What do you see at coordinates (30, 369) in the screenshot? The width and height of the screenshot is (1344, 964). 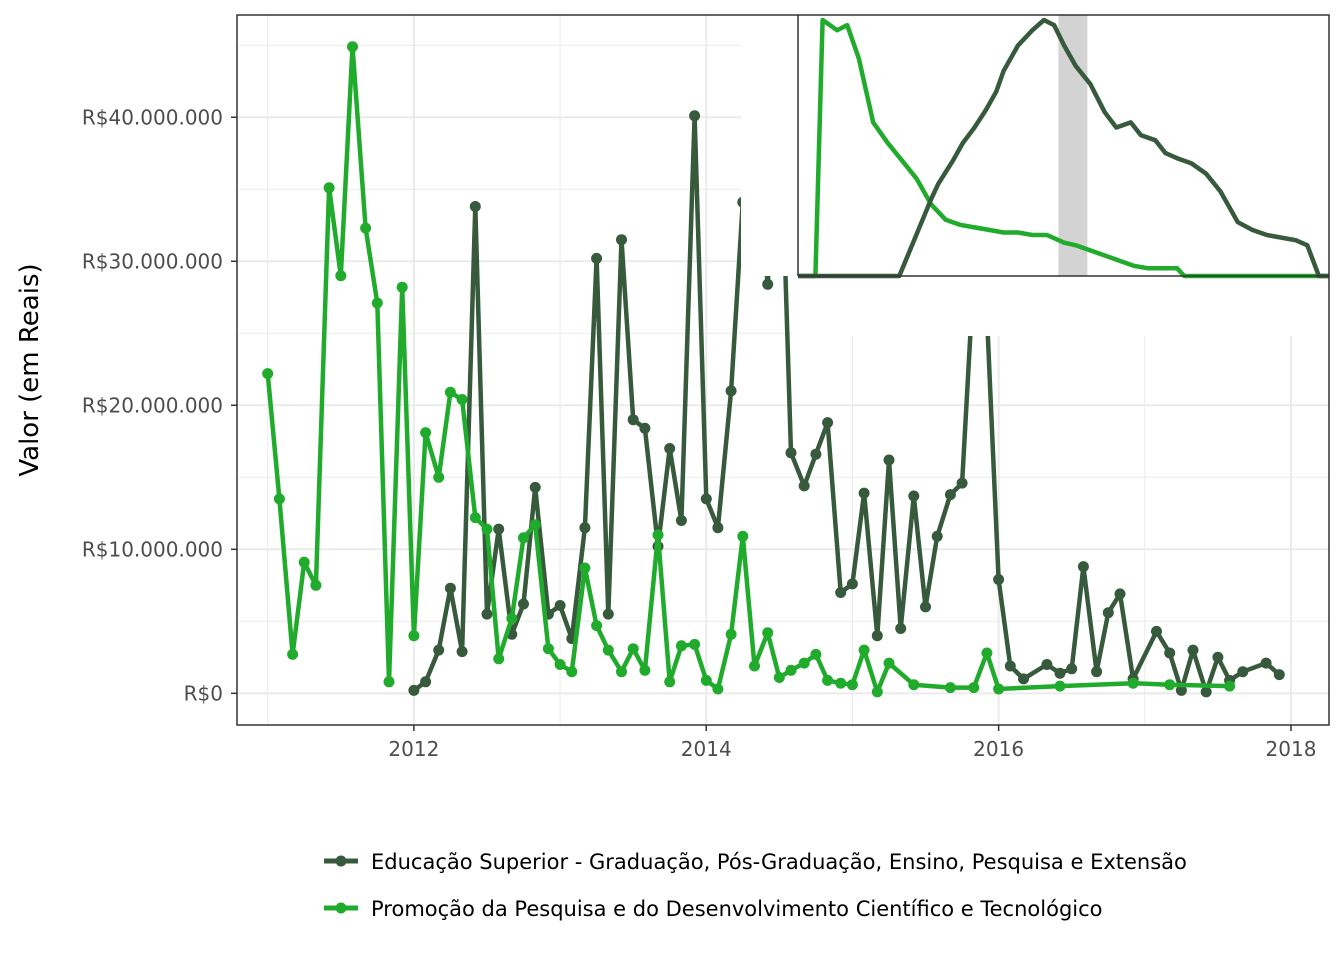 I see `y-axis-title: Valor (em Reais)` at bounding box center [30, 369].